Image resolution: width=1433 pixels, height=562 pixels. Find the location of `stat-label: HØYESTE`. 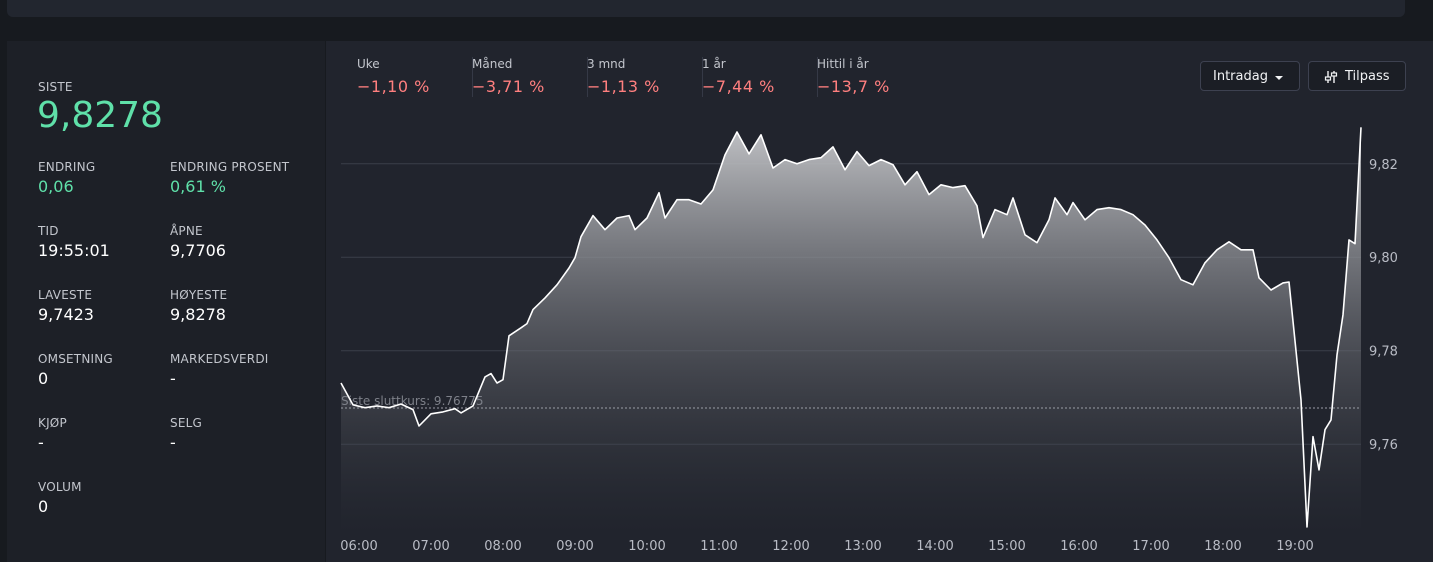

stat-label: HØYESTE is located at coordinates (199, 295).